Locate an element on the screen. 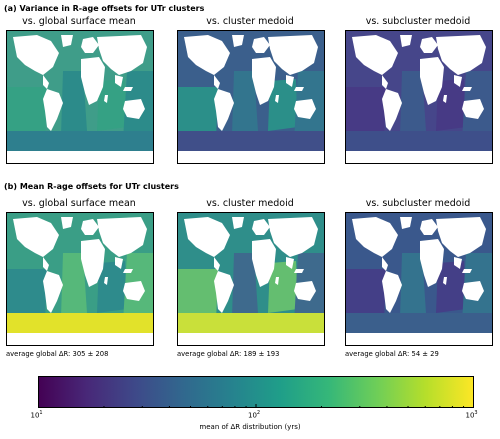 The height and width of the screenshot is (439, 500). heatmap-panel-a3 is located at coordinates (419, 97).